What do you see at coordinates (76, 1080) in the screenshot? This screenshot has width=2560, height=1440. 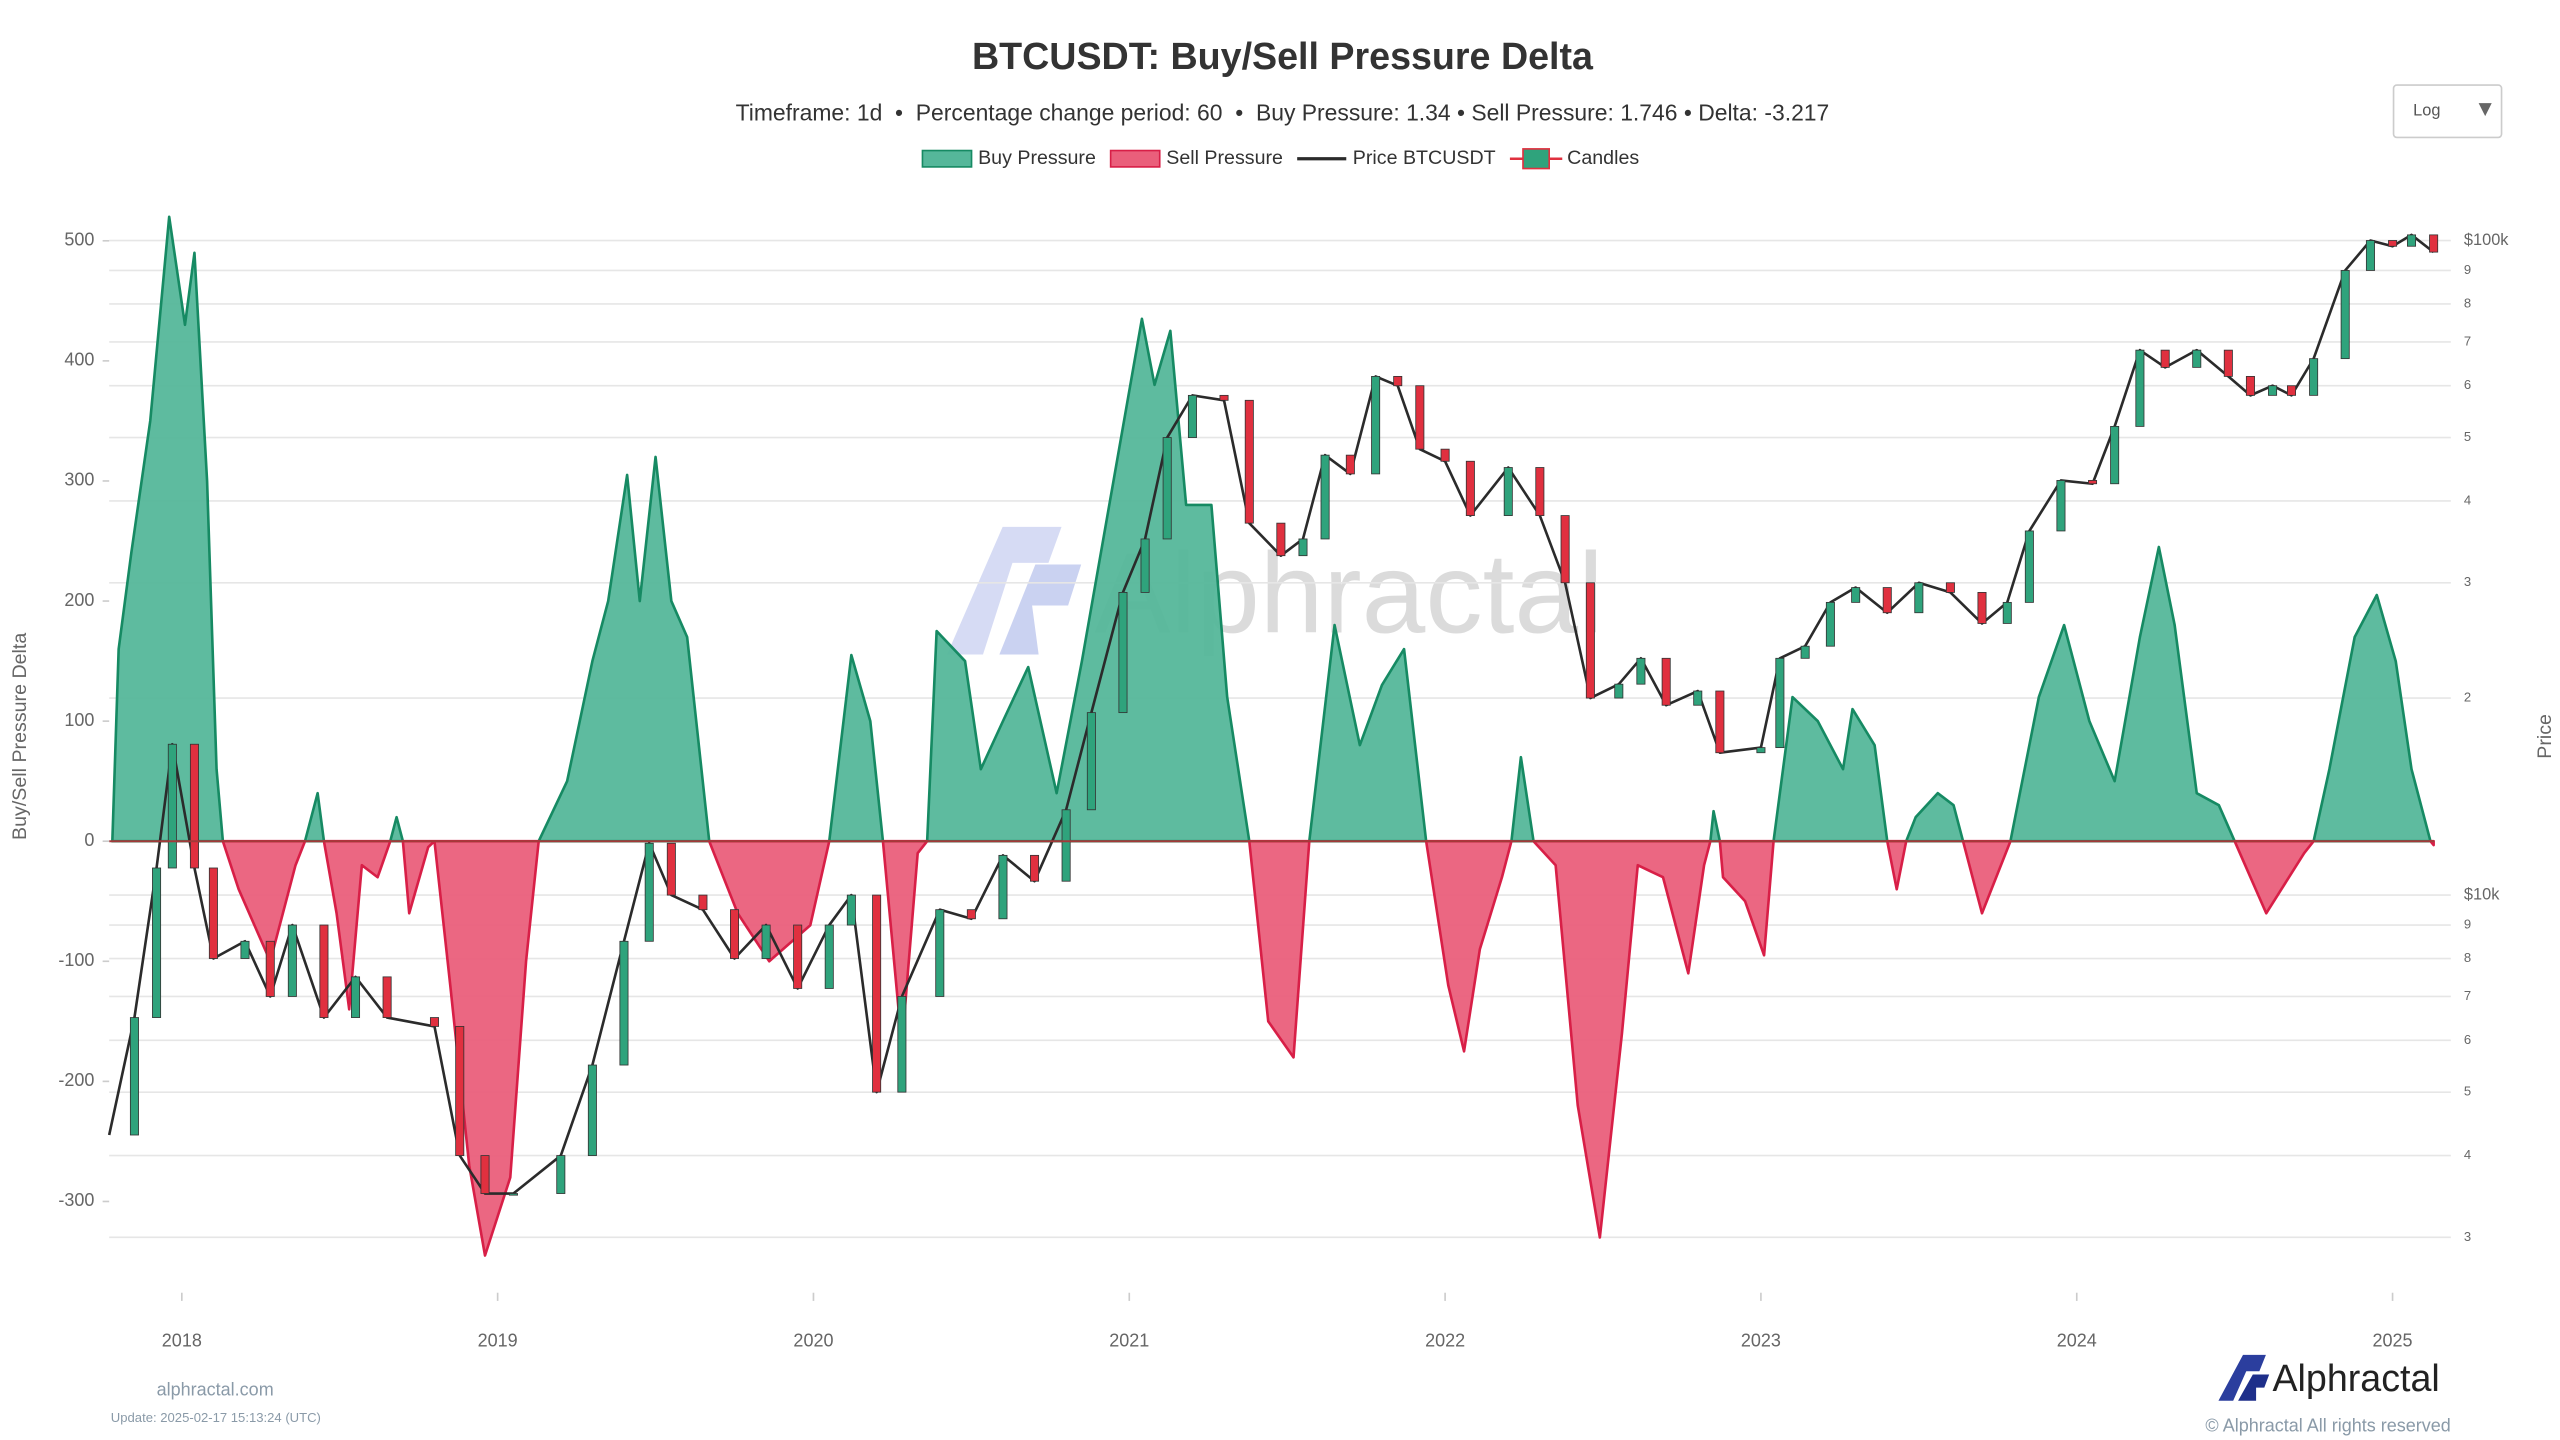 I see `y-tick-label: -200` at bounding box center [76, 1080].